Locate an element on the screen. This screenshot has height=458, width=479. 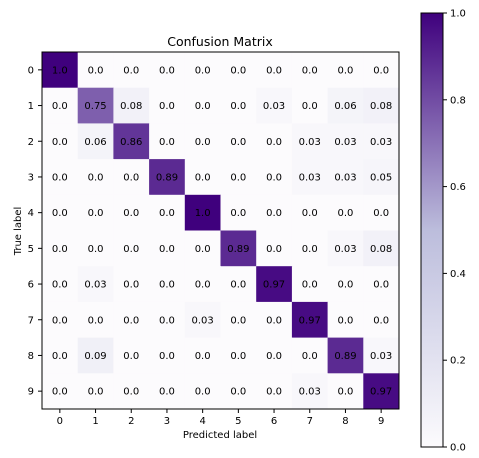
cell-value-label: 0.05 is located at coordinates (381, 177).